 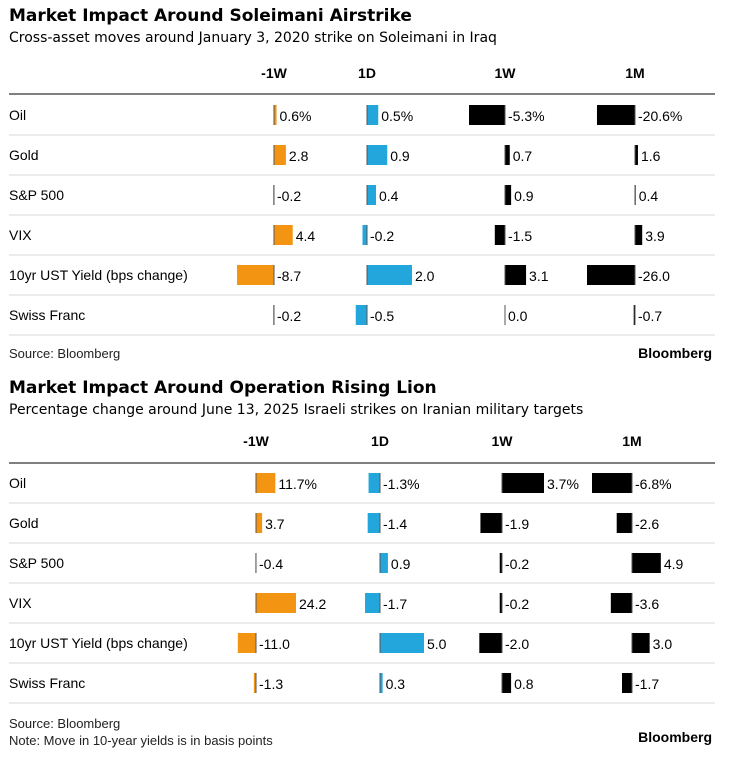 What do you see at coordinates (518, 316) in the screenshot?
I see `value-label: 0.0` at bounding box center [518, 316].